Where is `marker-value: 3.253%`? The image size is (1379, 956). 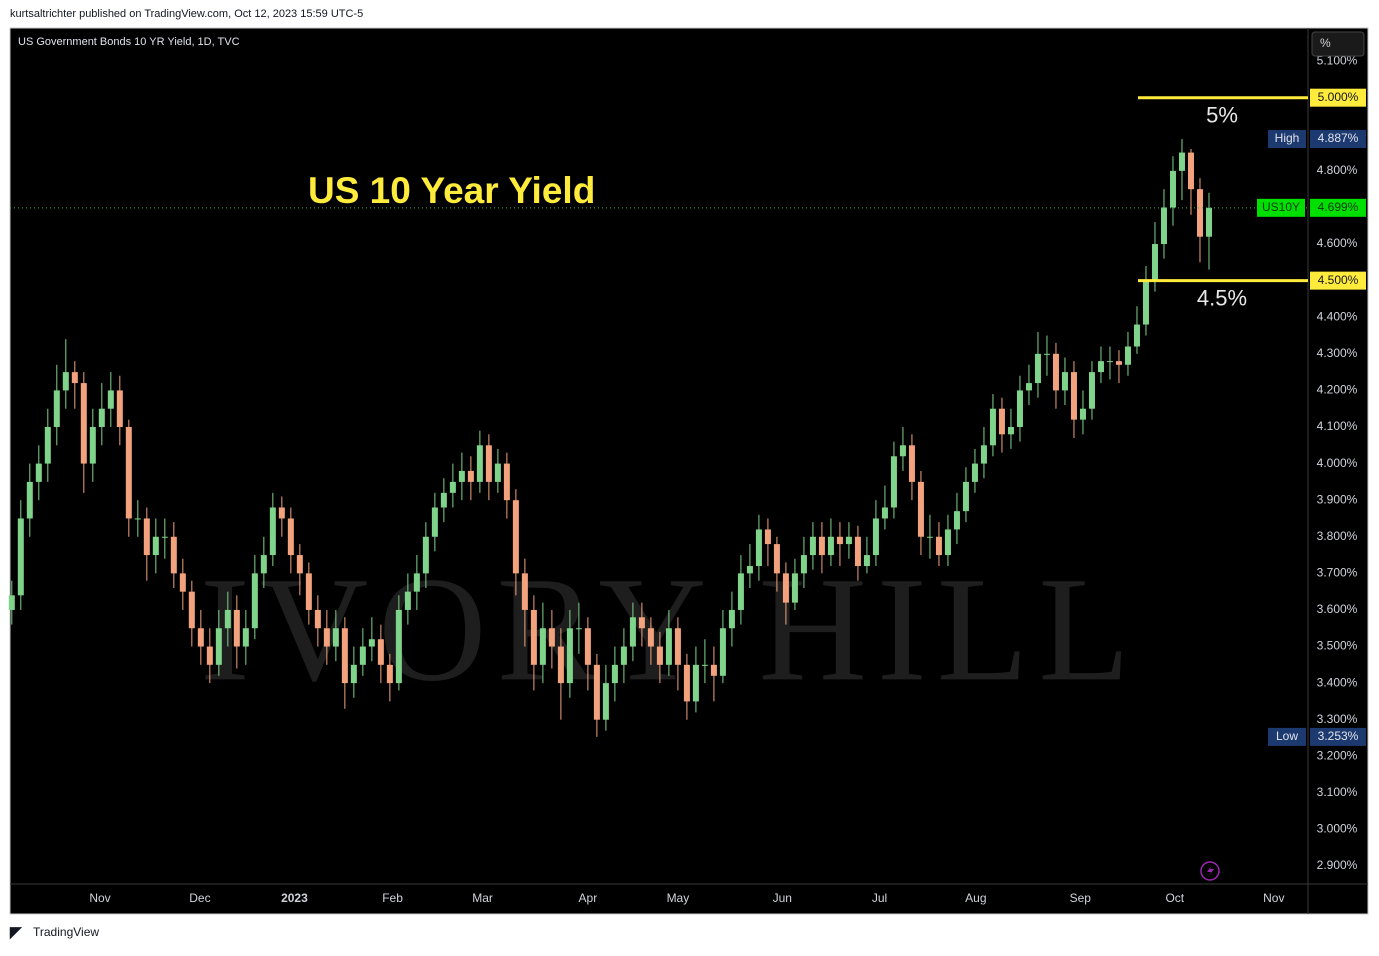
marker-value: 3.253% is located at coordinates (1338, 736).